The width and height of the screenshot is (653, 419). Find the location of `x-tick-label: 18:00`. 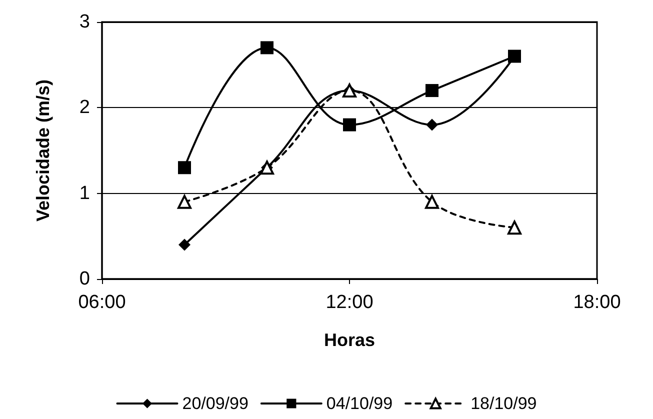

x-tick-label: 18:00 is located at coordinates (597, 302).